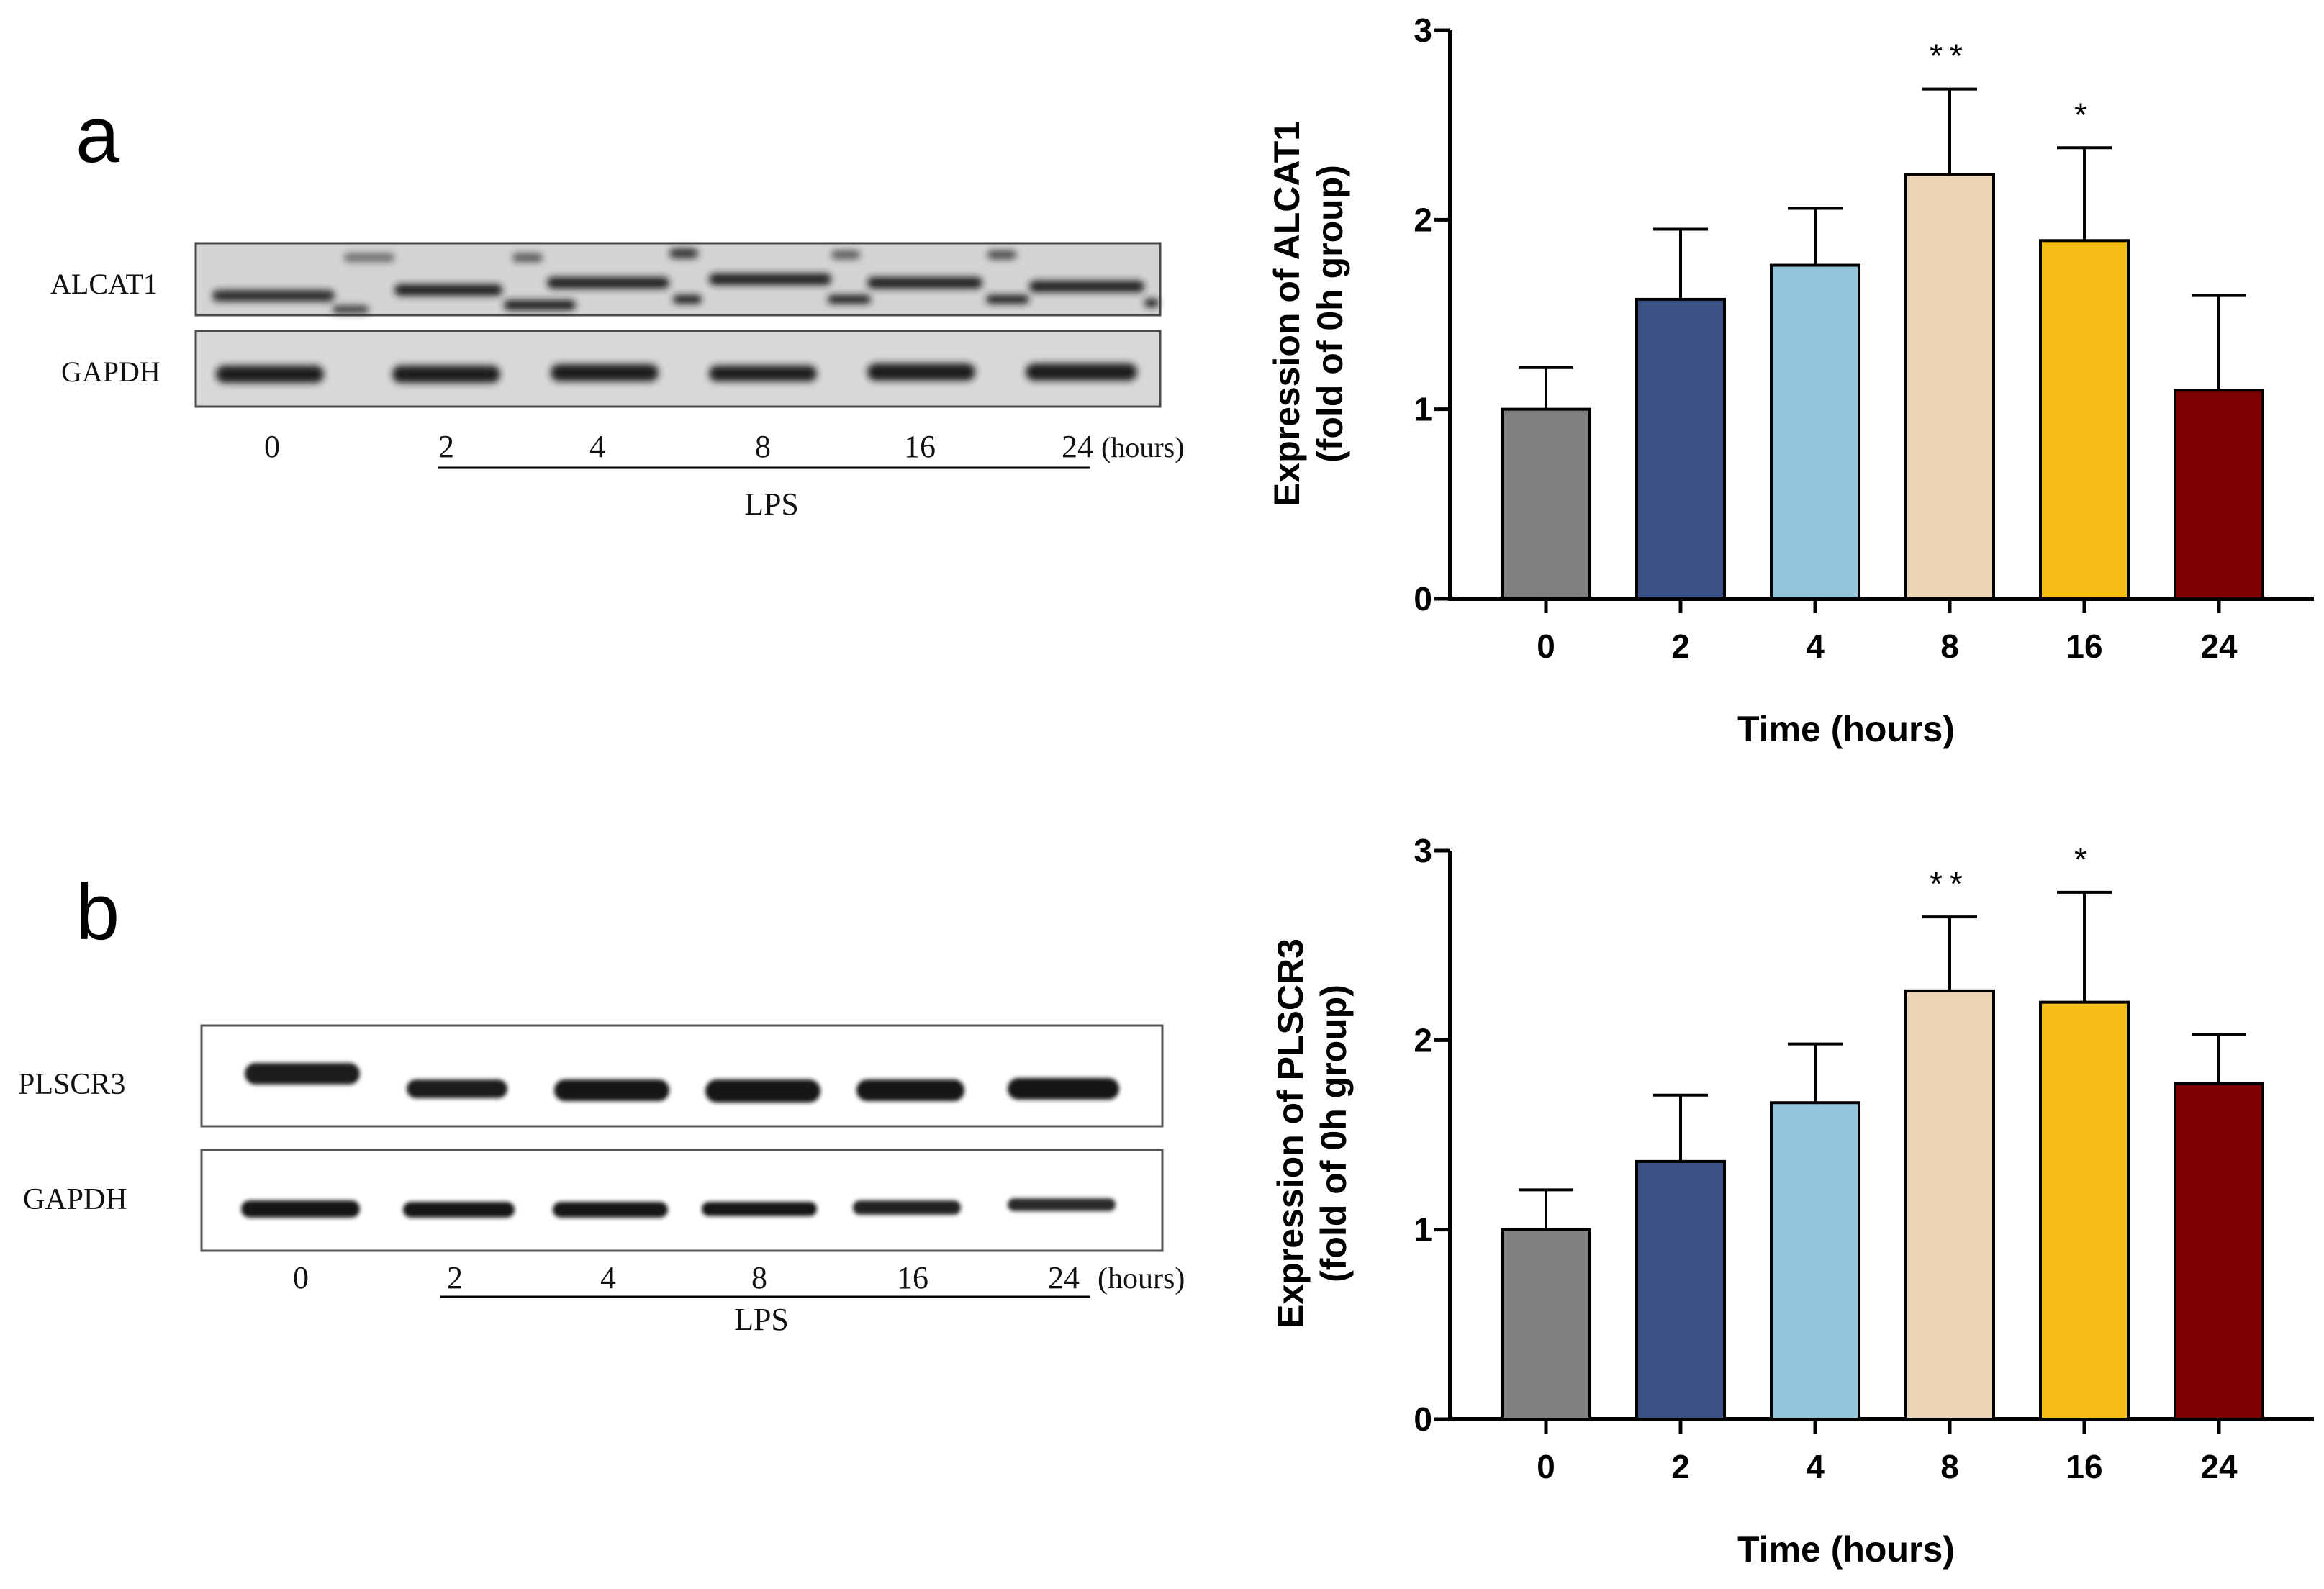  What do you see at coordinates (110, 372) in the screenshot?
I see `band-label-gapdh-a: GAPDH` at bounding box center [110, 372].